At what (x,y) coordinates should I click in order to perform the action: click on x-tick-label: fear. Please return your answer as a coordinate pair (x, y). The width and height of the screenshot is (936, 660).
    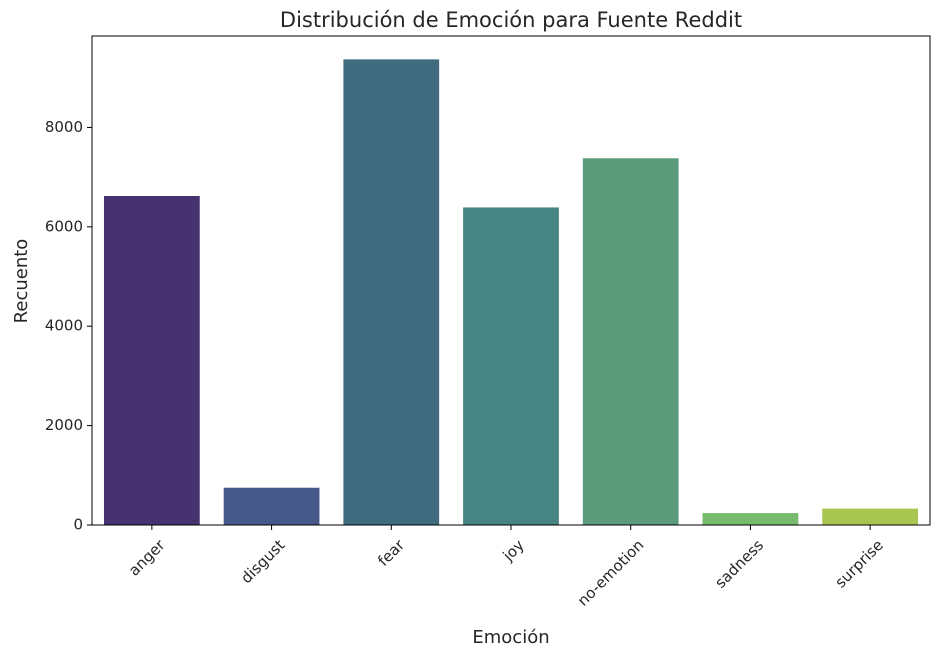
    Looking at the image, I should click on (391, 552).